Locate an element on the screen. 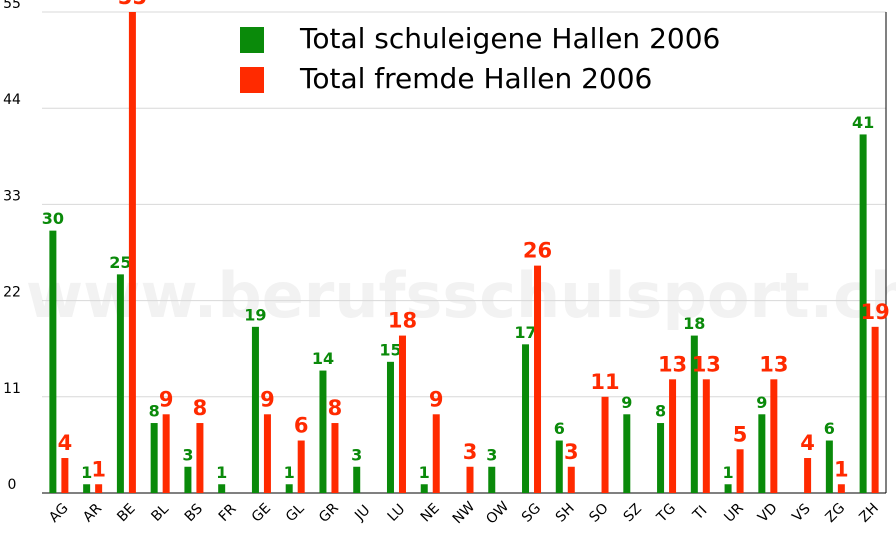 The width and height of the screenshot is (896, 546). value-label: 26 is located at coordinates (537, 251).